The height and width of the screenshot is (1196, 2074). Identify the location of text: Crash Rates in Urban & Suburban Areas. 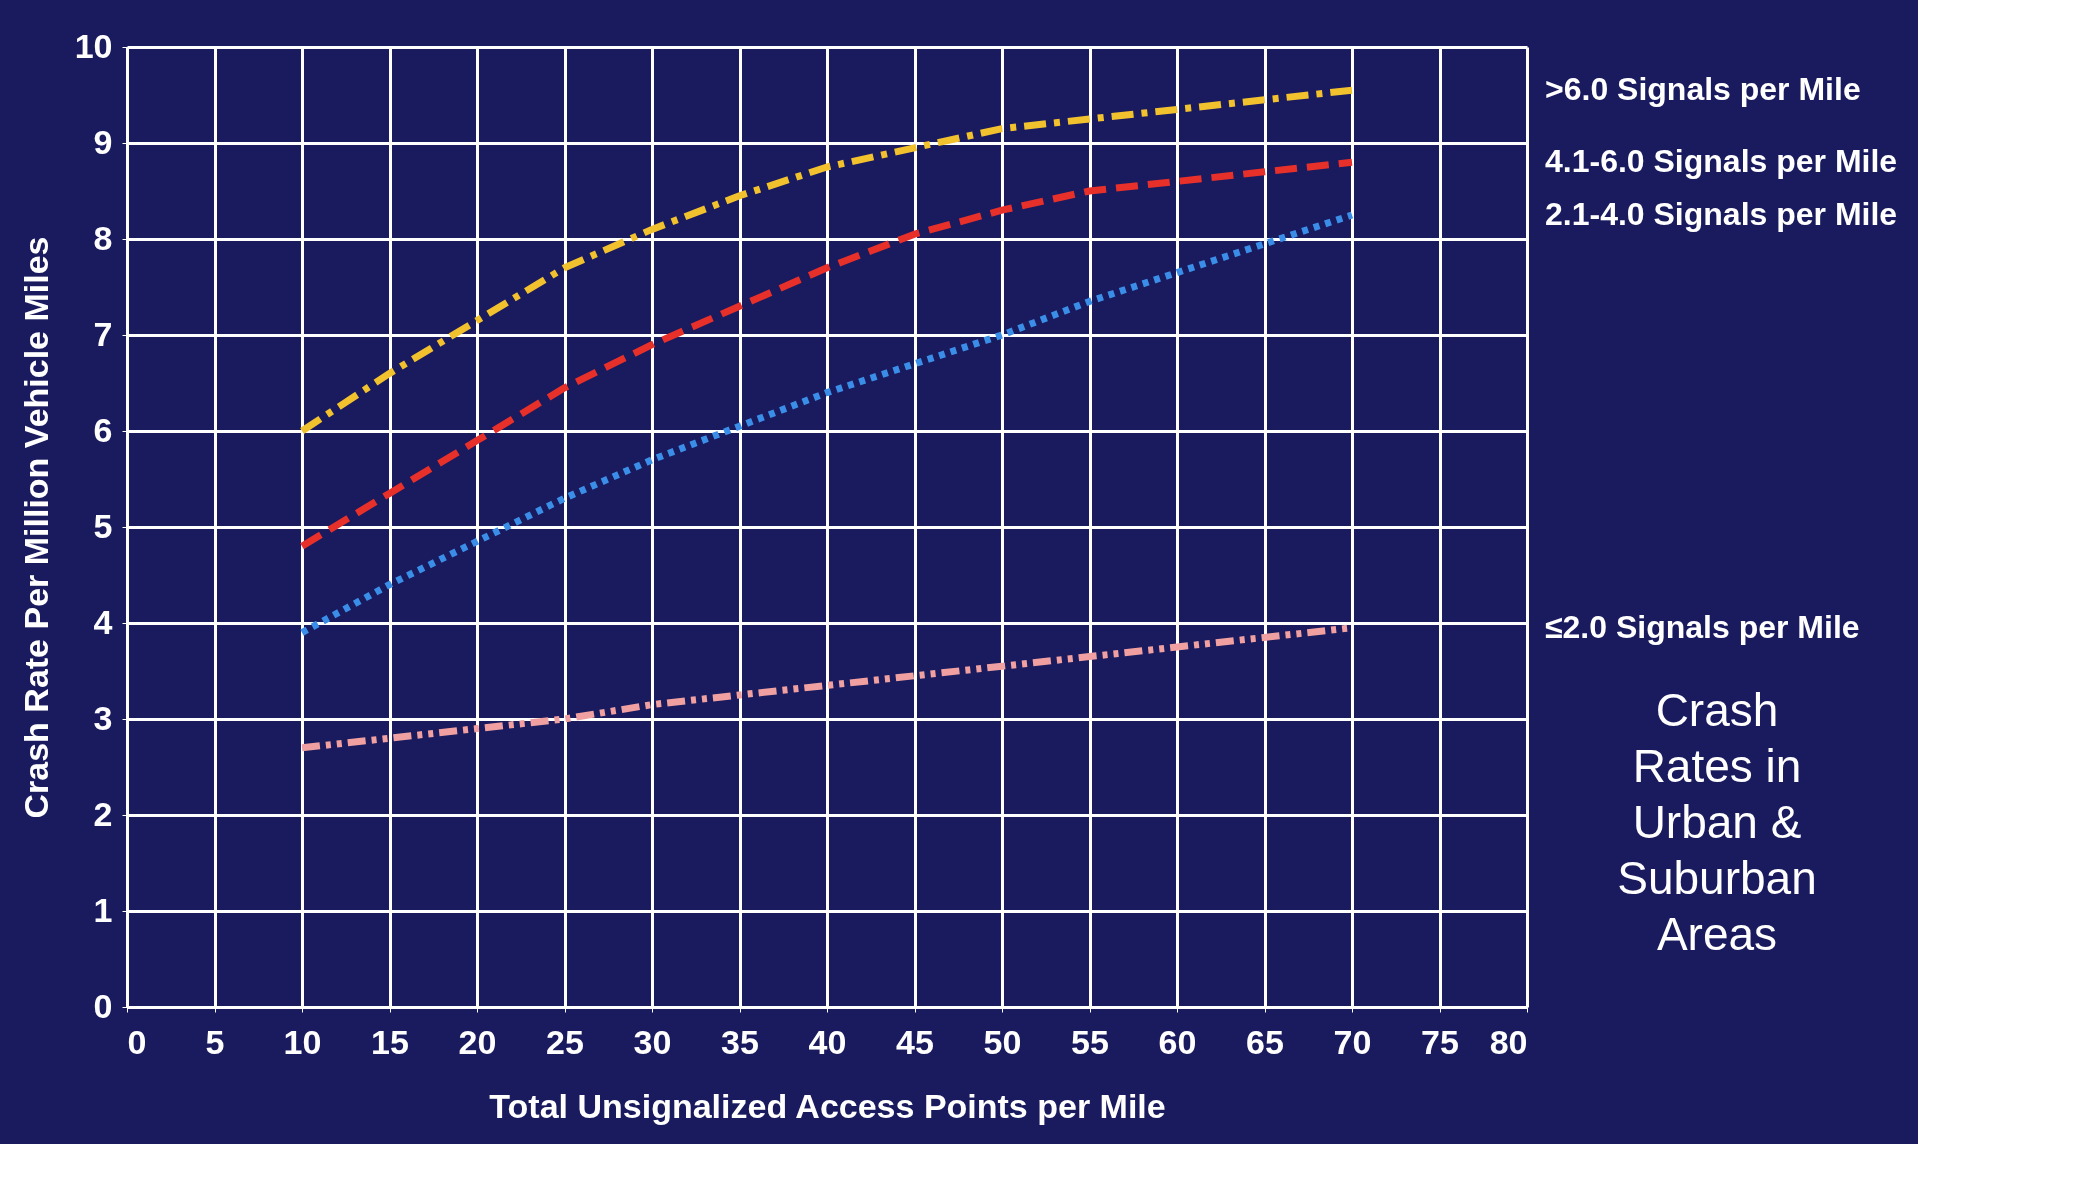
(1717, 822).